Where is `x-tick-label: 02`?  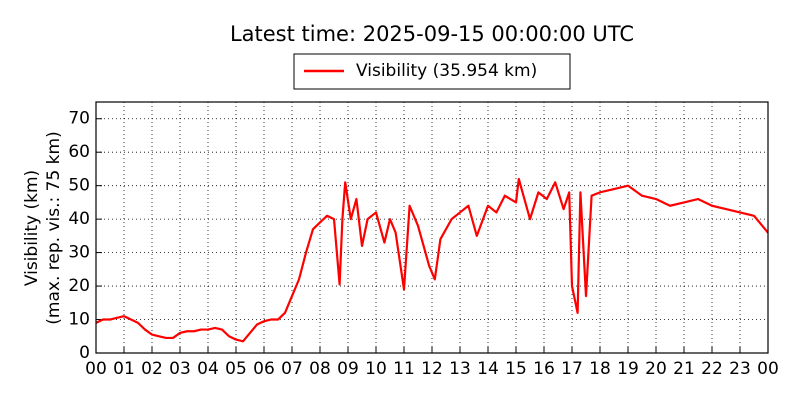
x-tick-label: 02 is located at coordinates (152, 369).